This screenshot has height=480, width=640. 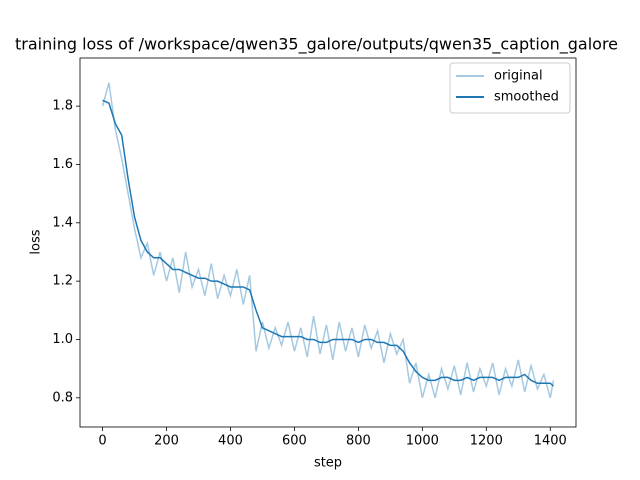 What do you see at coordinates (526, 97) in the screenshot?
I see `legend-label: smoothed` at bounding box center [526, 97].